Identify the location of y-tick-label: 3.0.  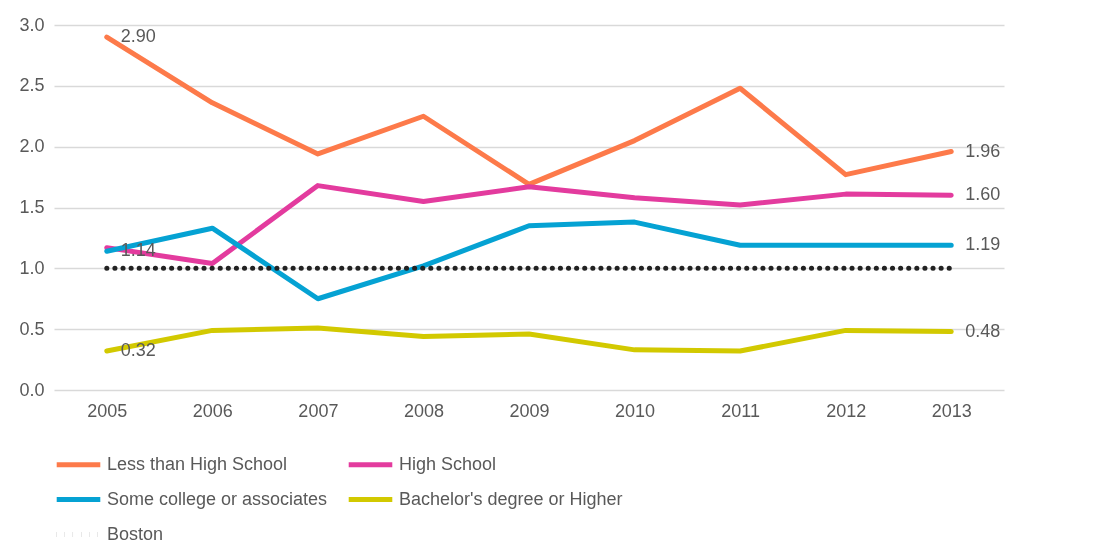
(32, 24).